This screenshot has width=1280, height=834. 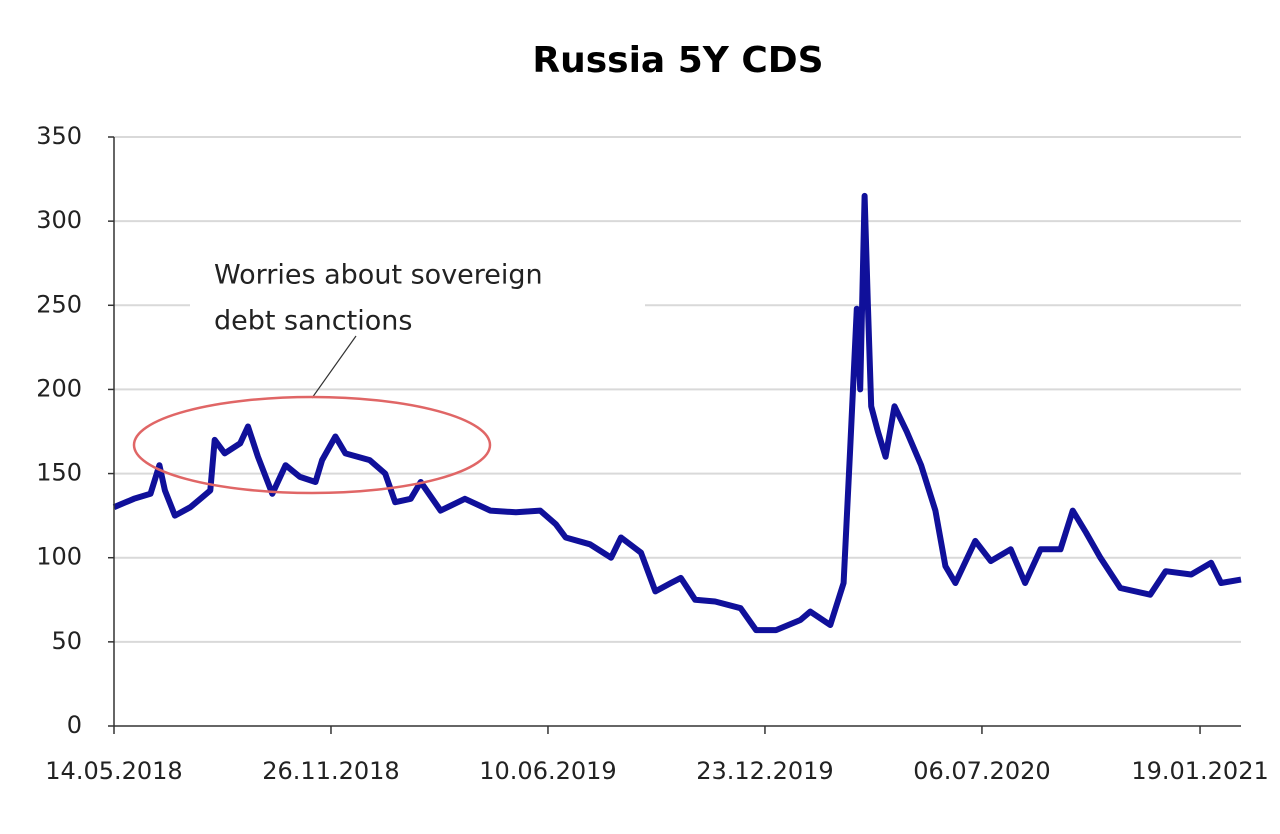 I want to click on y-tick-label: 100, so click(x=59, y=557).